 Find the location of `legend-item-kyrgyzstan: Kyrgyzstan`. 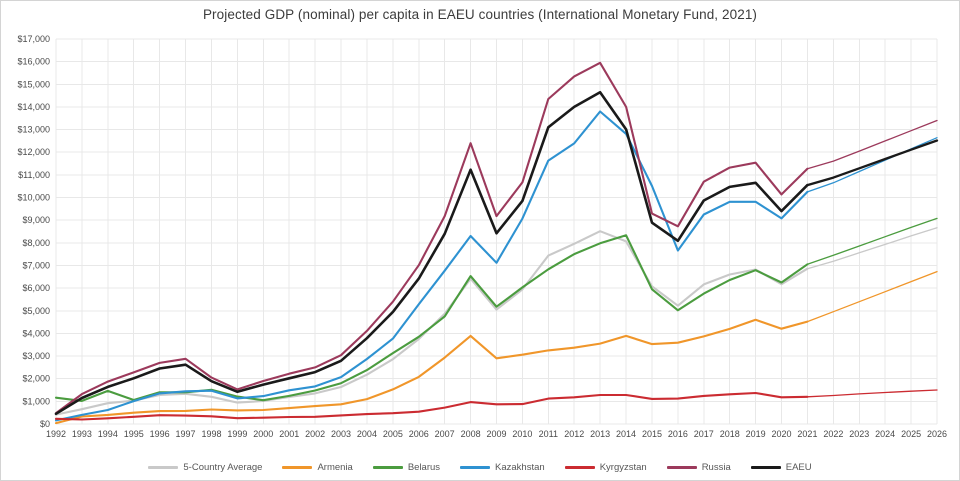

legend-item-kyrgyzstan: Kyrgyzstan is located at coordinates (605, 467).